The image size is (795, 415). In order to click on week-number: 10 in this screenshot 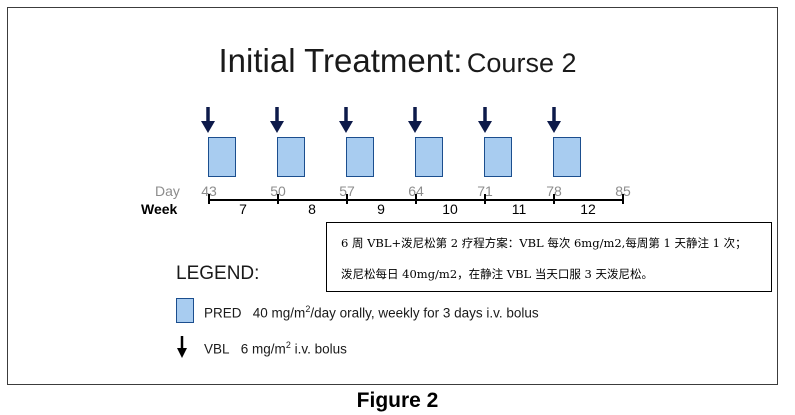, I will do `click(450, 209)`.